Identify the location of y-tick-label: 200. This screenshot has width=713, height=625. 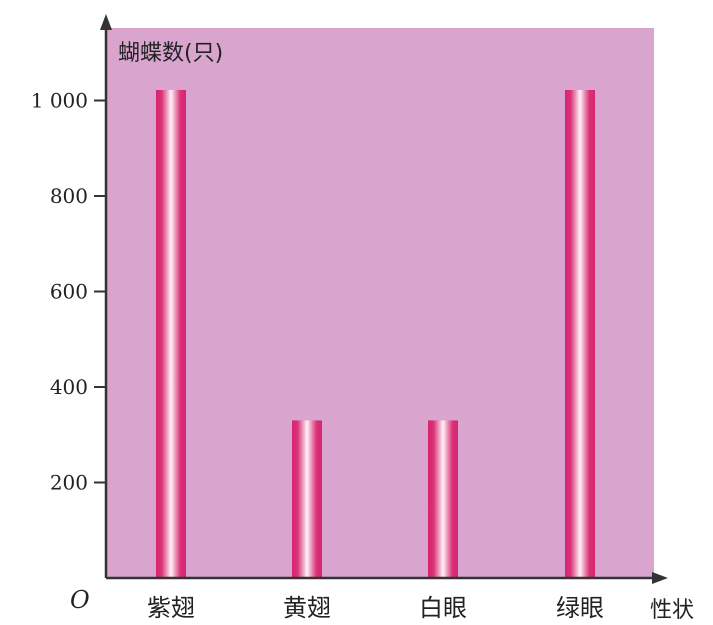
(69, 483).